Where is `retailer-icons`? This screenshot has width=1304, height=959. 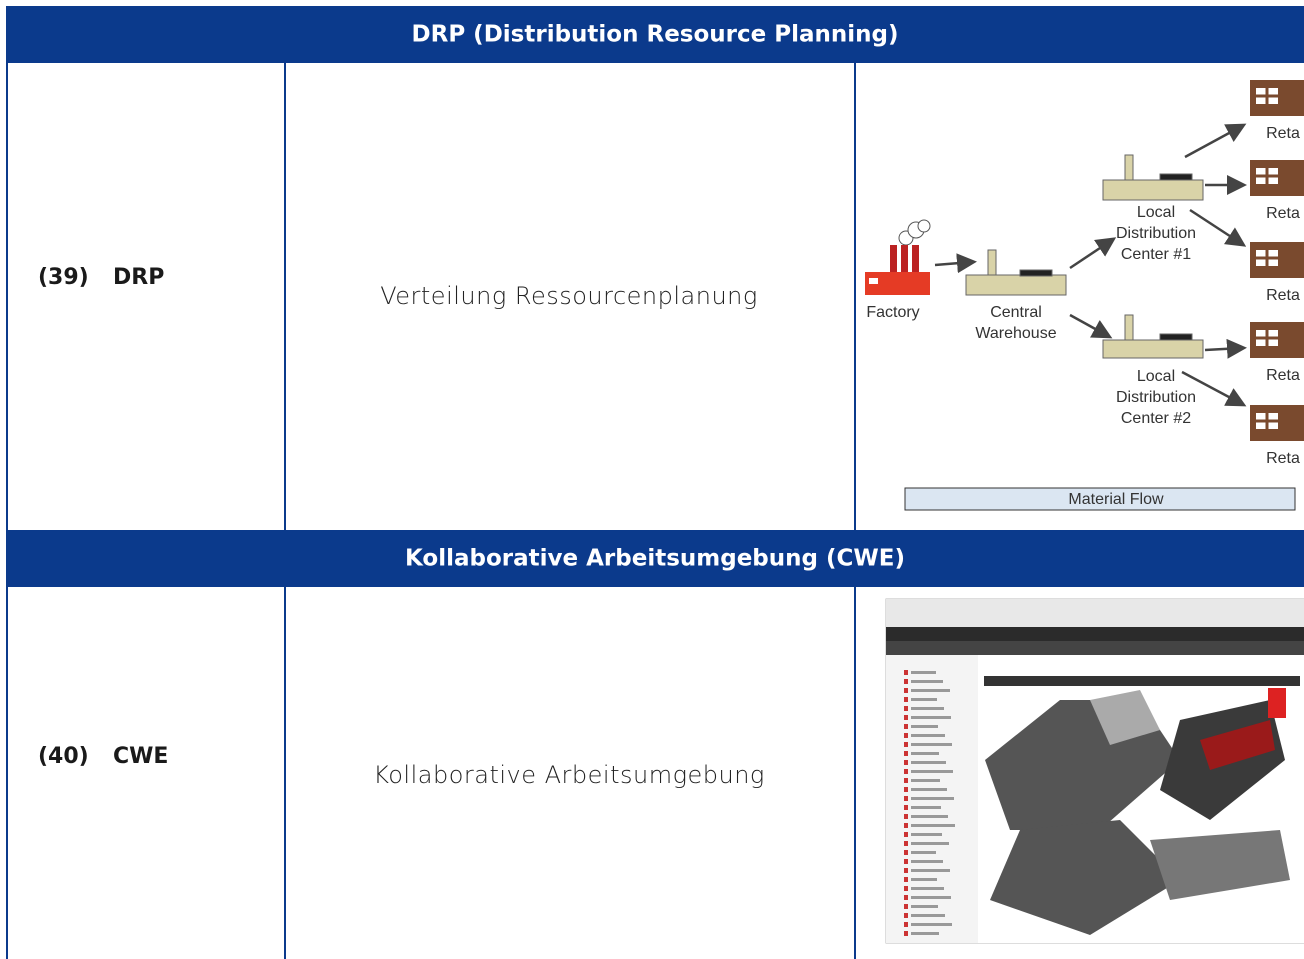
retailer-icons is located at coordinates (1277, 260).